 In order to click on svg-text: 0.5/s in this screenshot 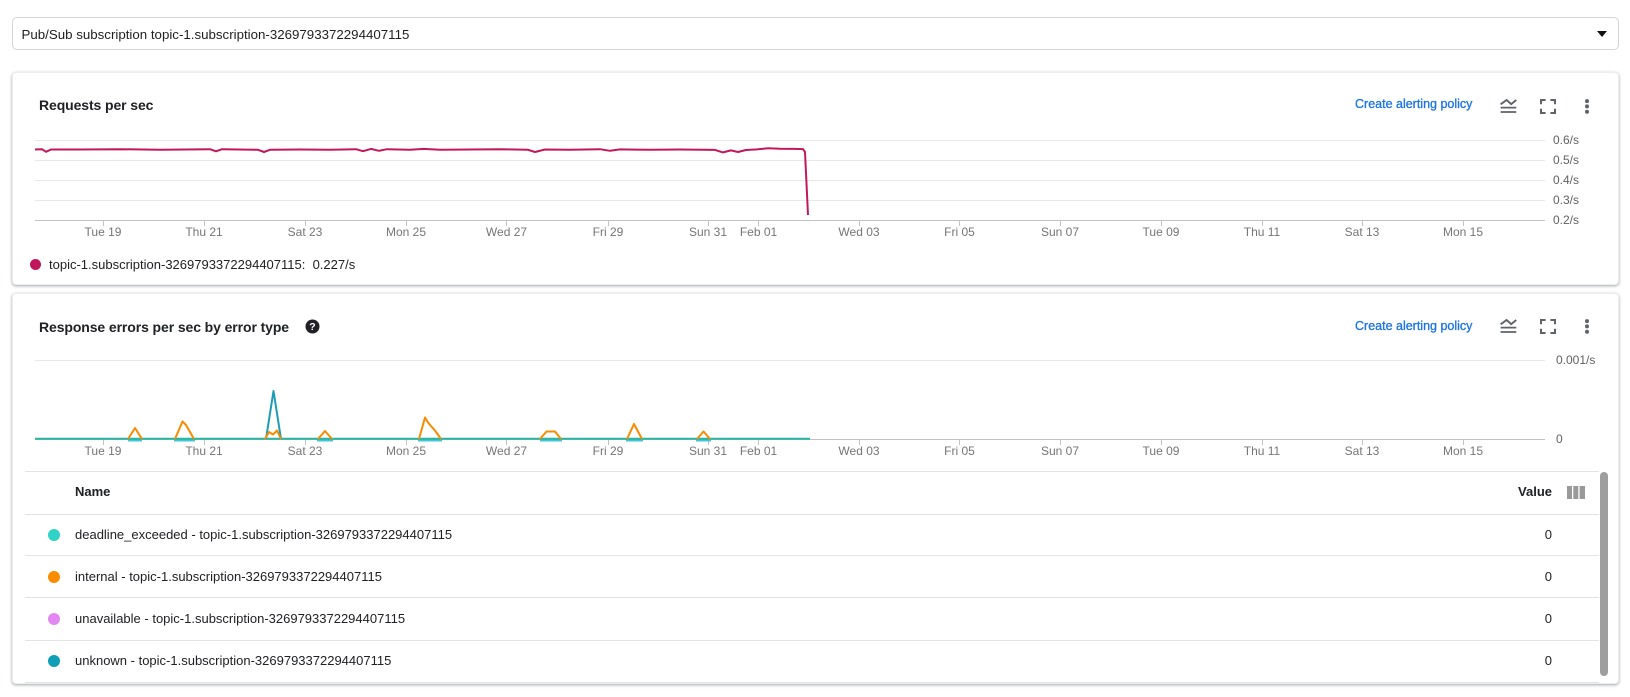, I will do `click(1566, 160)`.